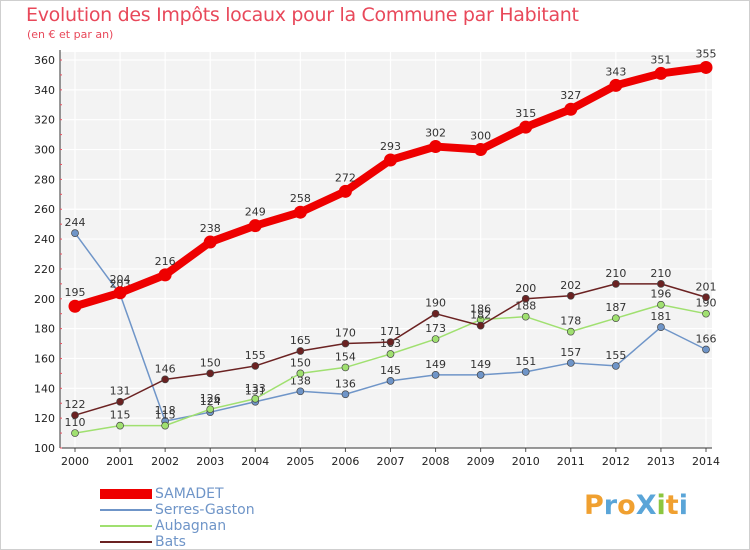  I want to click on data-label: 133, so click(255, 388).